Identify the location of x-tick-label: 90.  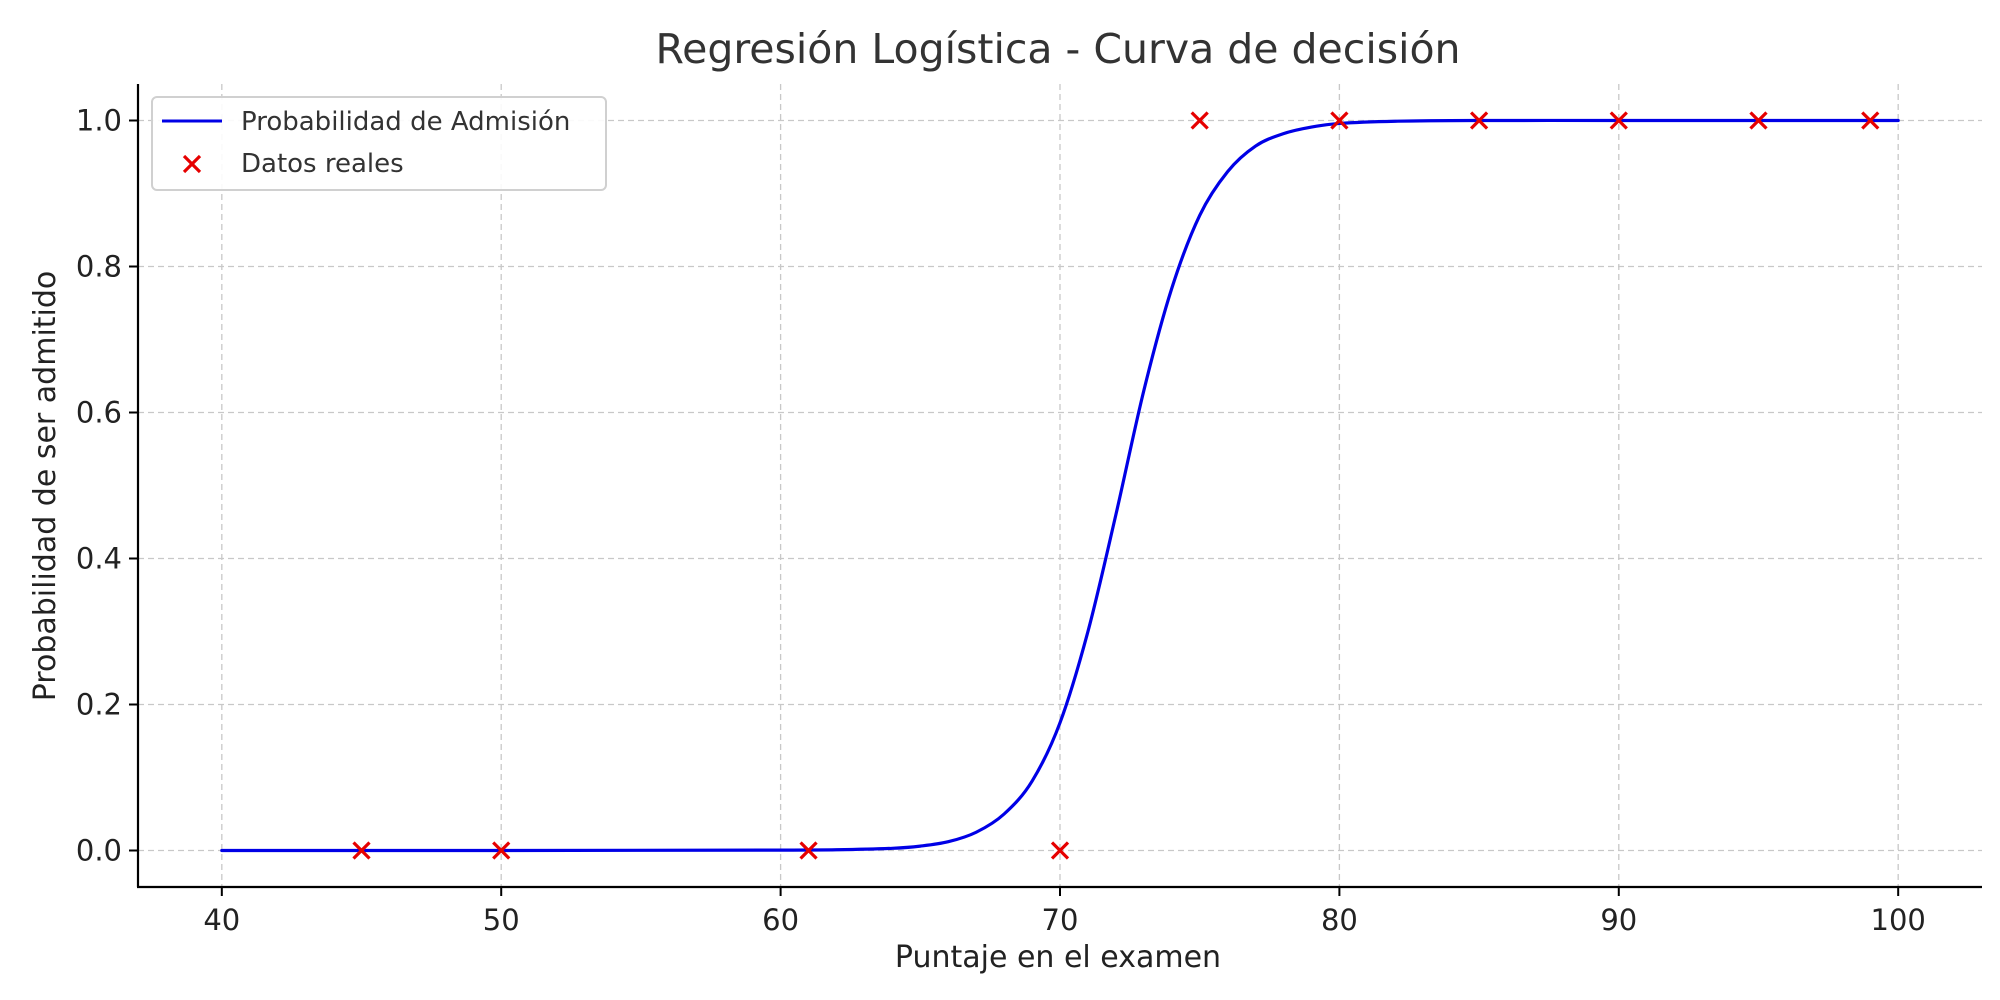
(1618, 920).